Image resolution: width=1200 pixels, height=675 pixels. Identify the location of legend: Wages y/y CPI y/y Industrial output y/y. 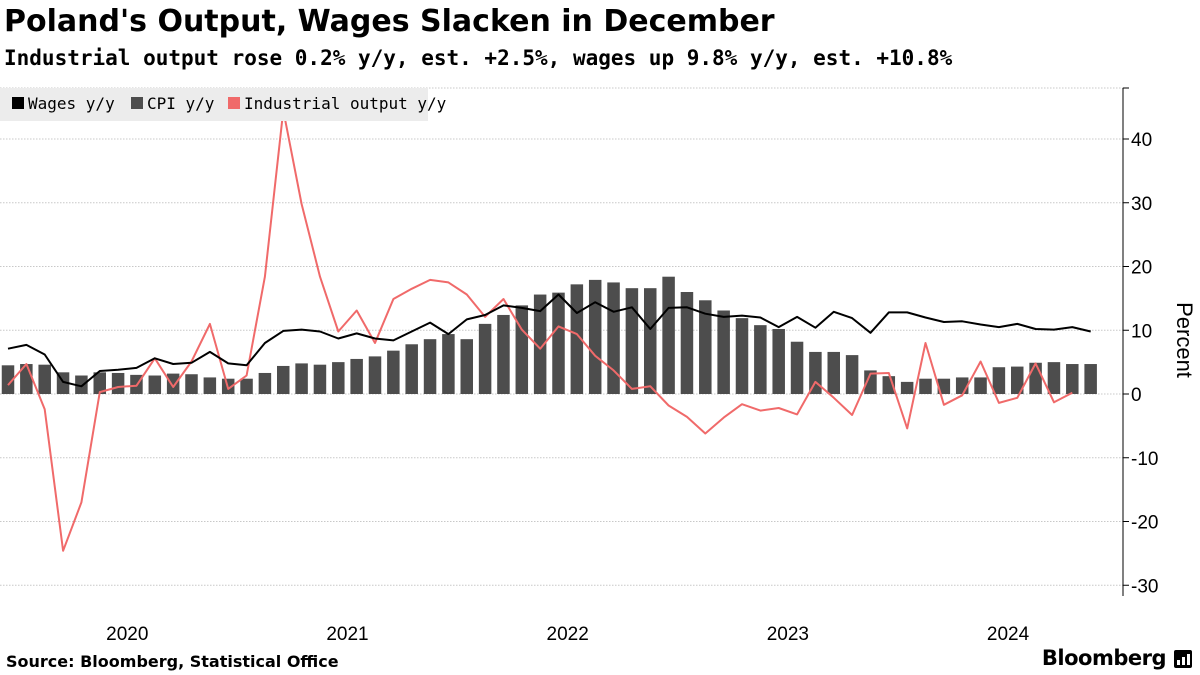
(223, 104).